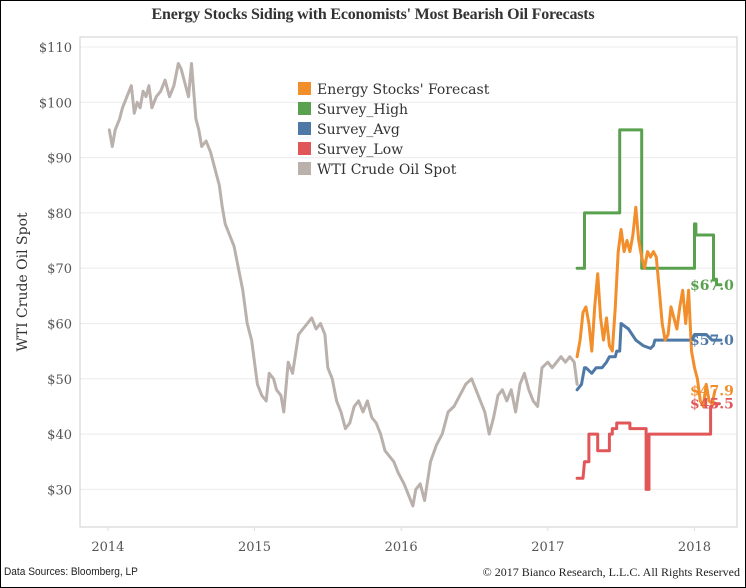  I want to click on x-axis-ticks: 2014 2015 2016 2017 2018, so click(401, 541).